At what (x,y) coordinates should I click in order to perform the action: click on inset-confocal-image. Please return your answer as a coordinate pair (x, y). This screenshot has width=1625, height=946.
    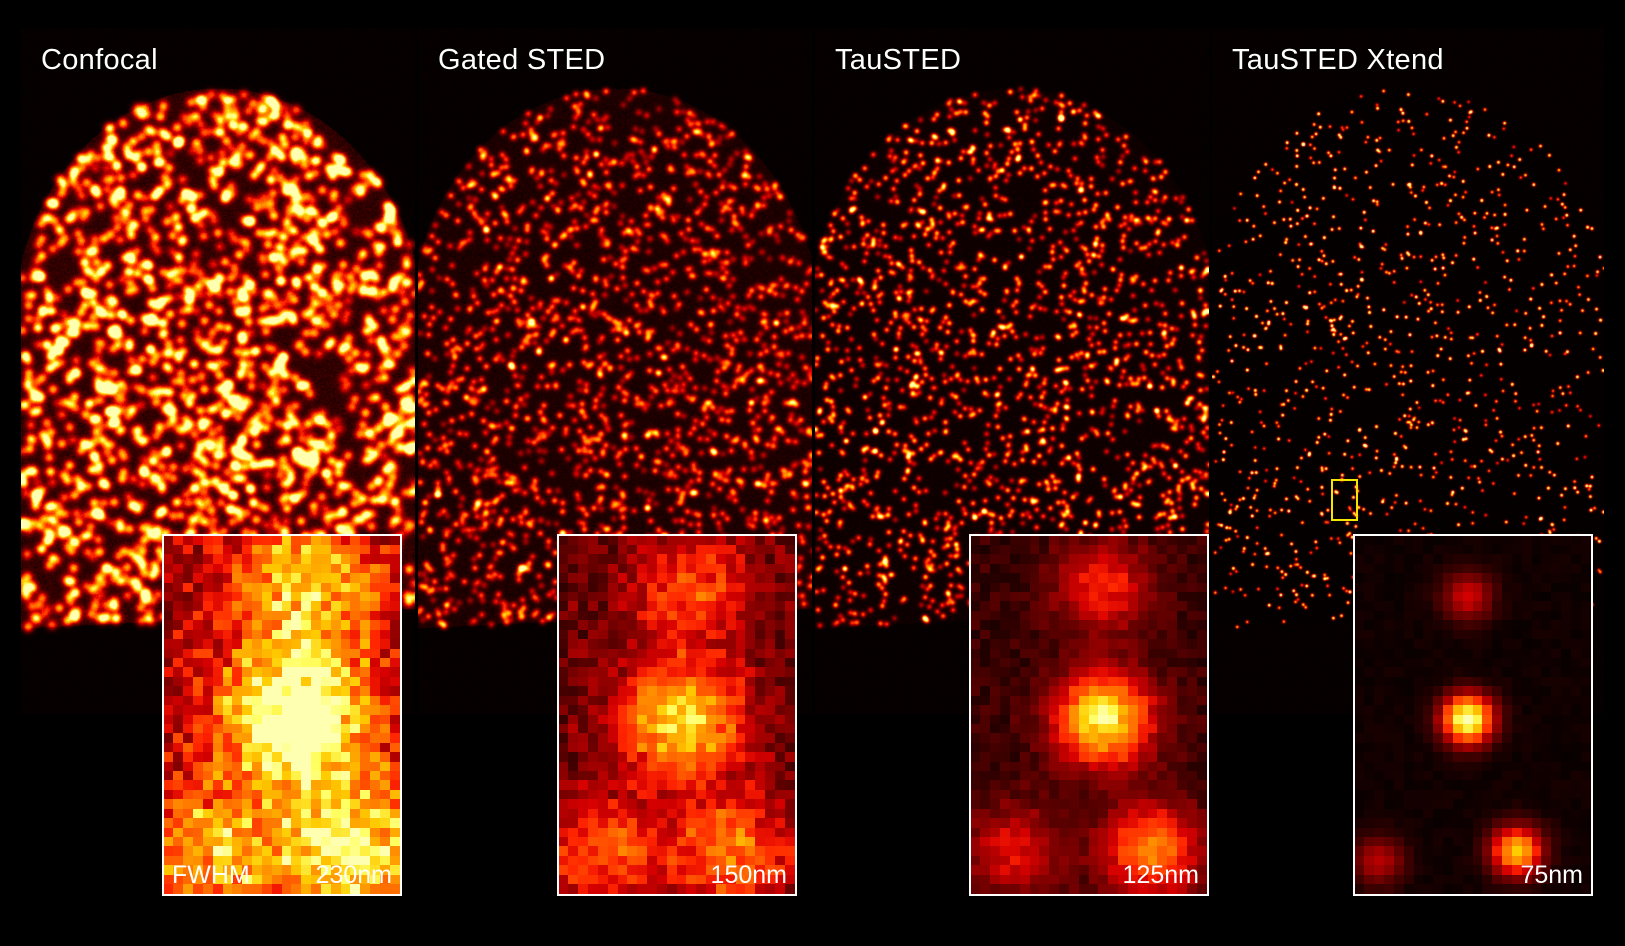
    Looking at the image, I should click on (282, 715).